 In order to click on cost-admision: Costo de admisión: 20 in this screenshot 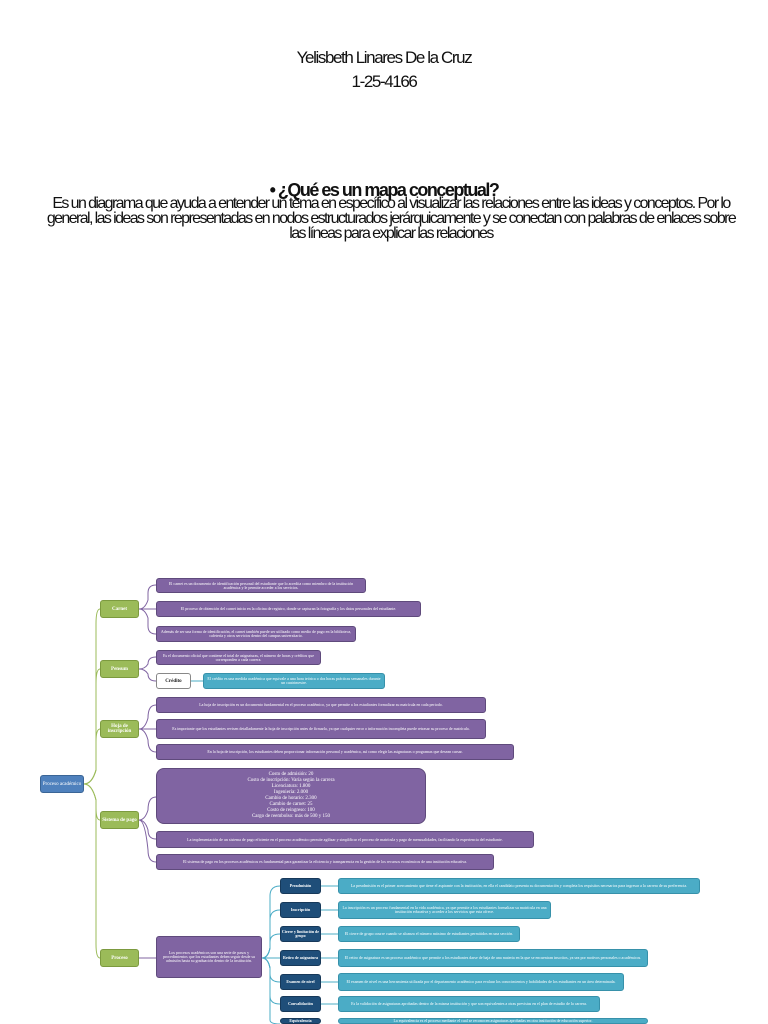, I will do `click(291, 774)`.